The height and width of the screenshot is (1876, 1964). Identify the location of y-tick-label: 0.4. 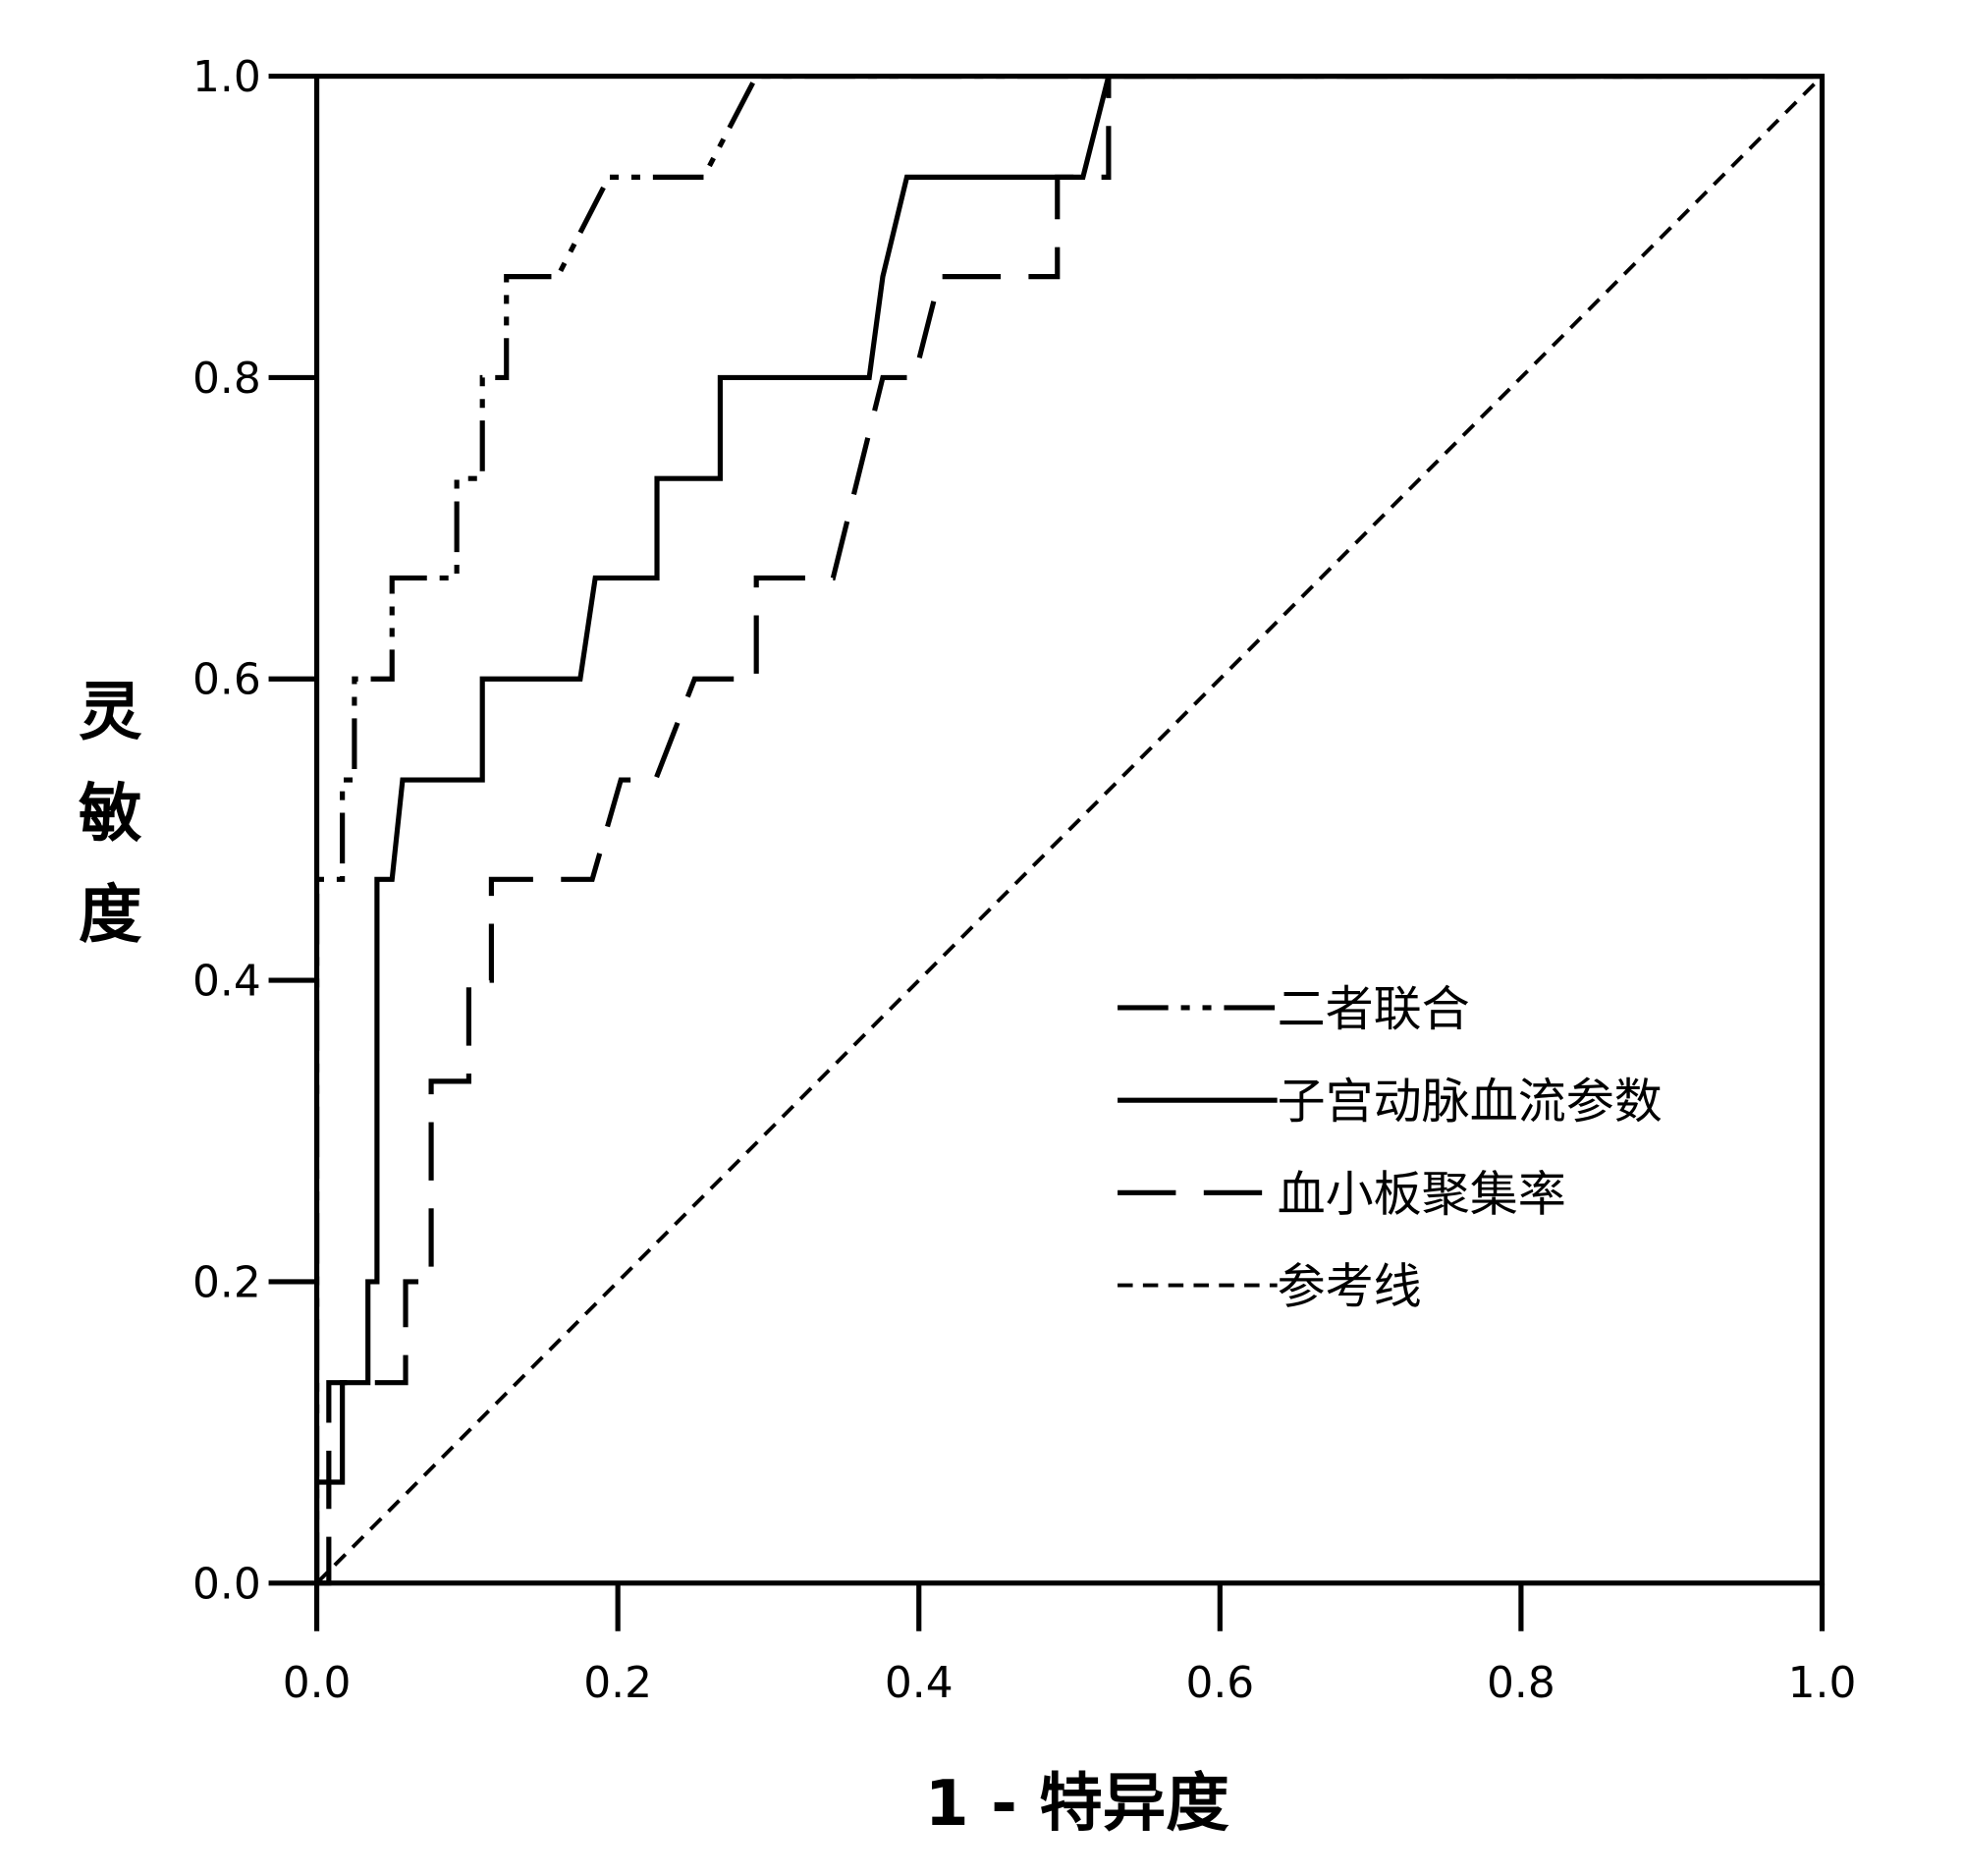
(226, 982).